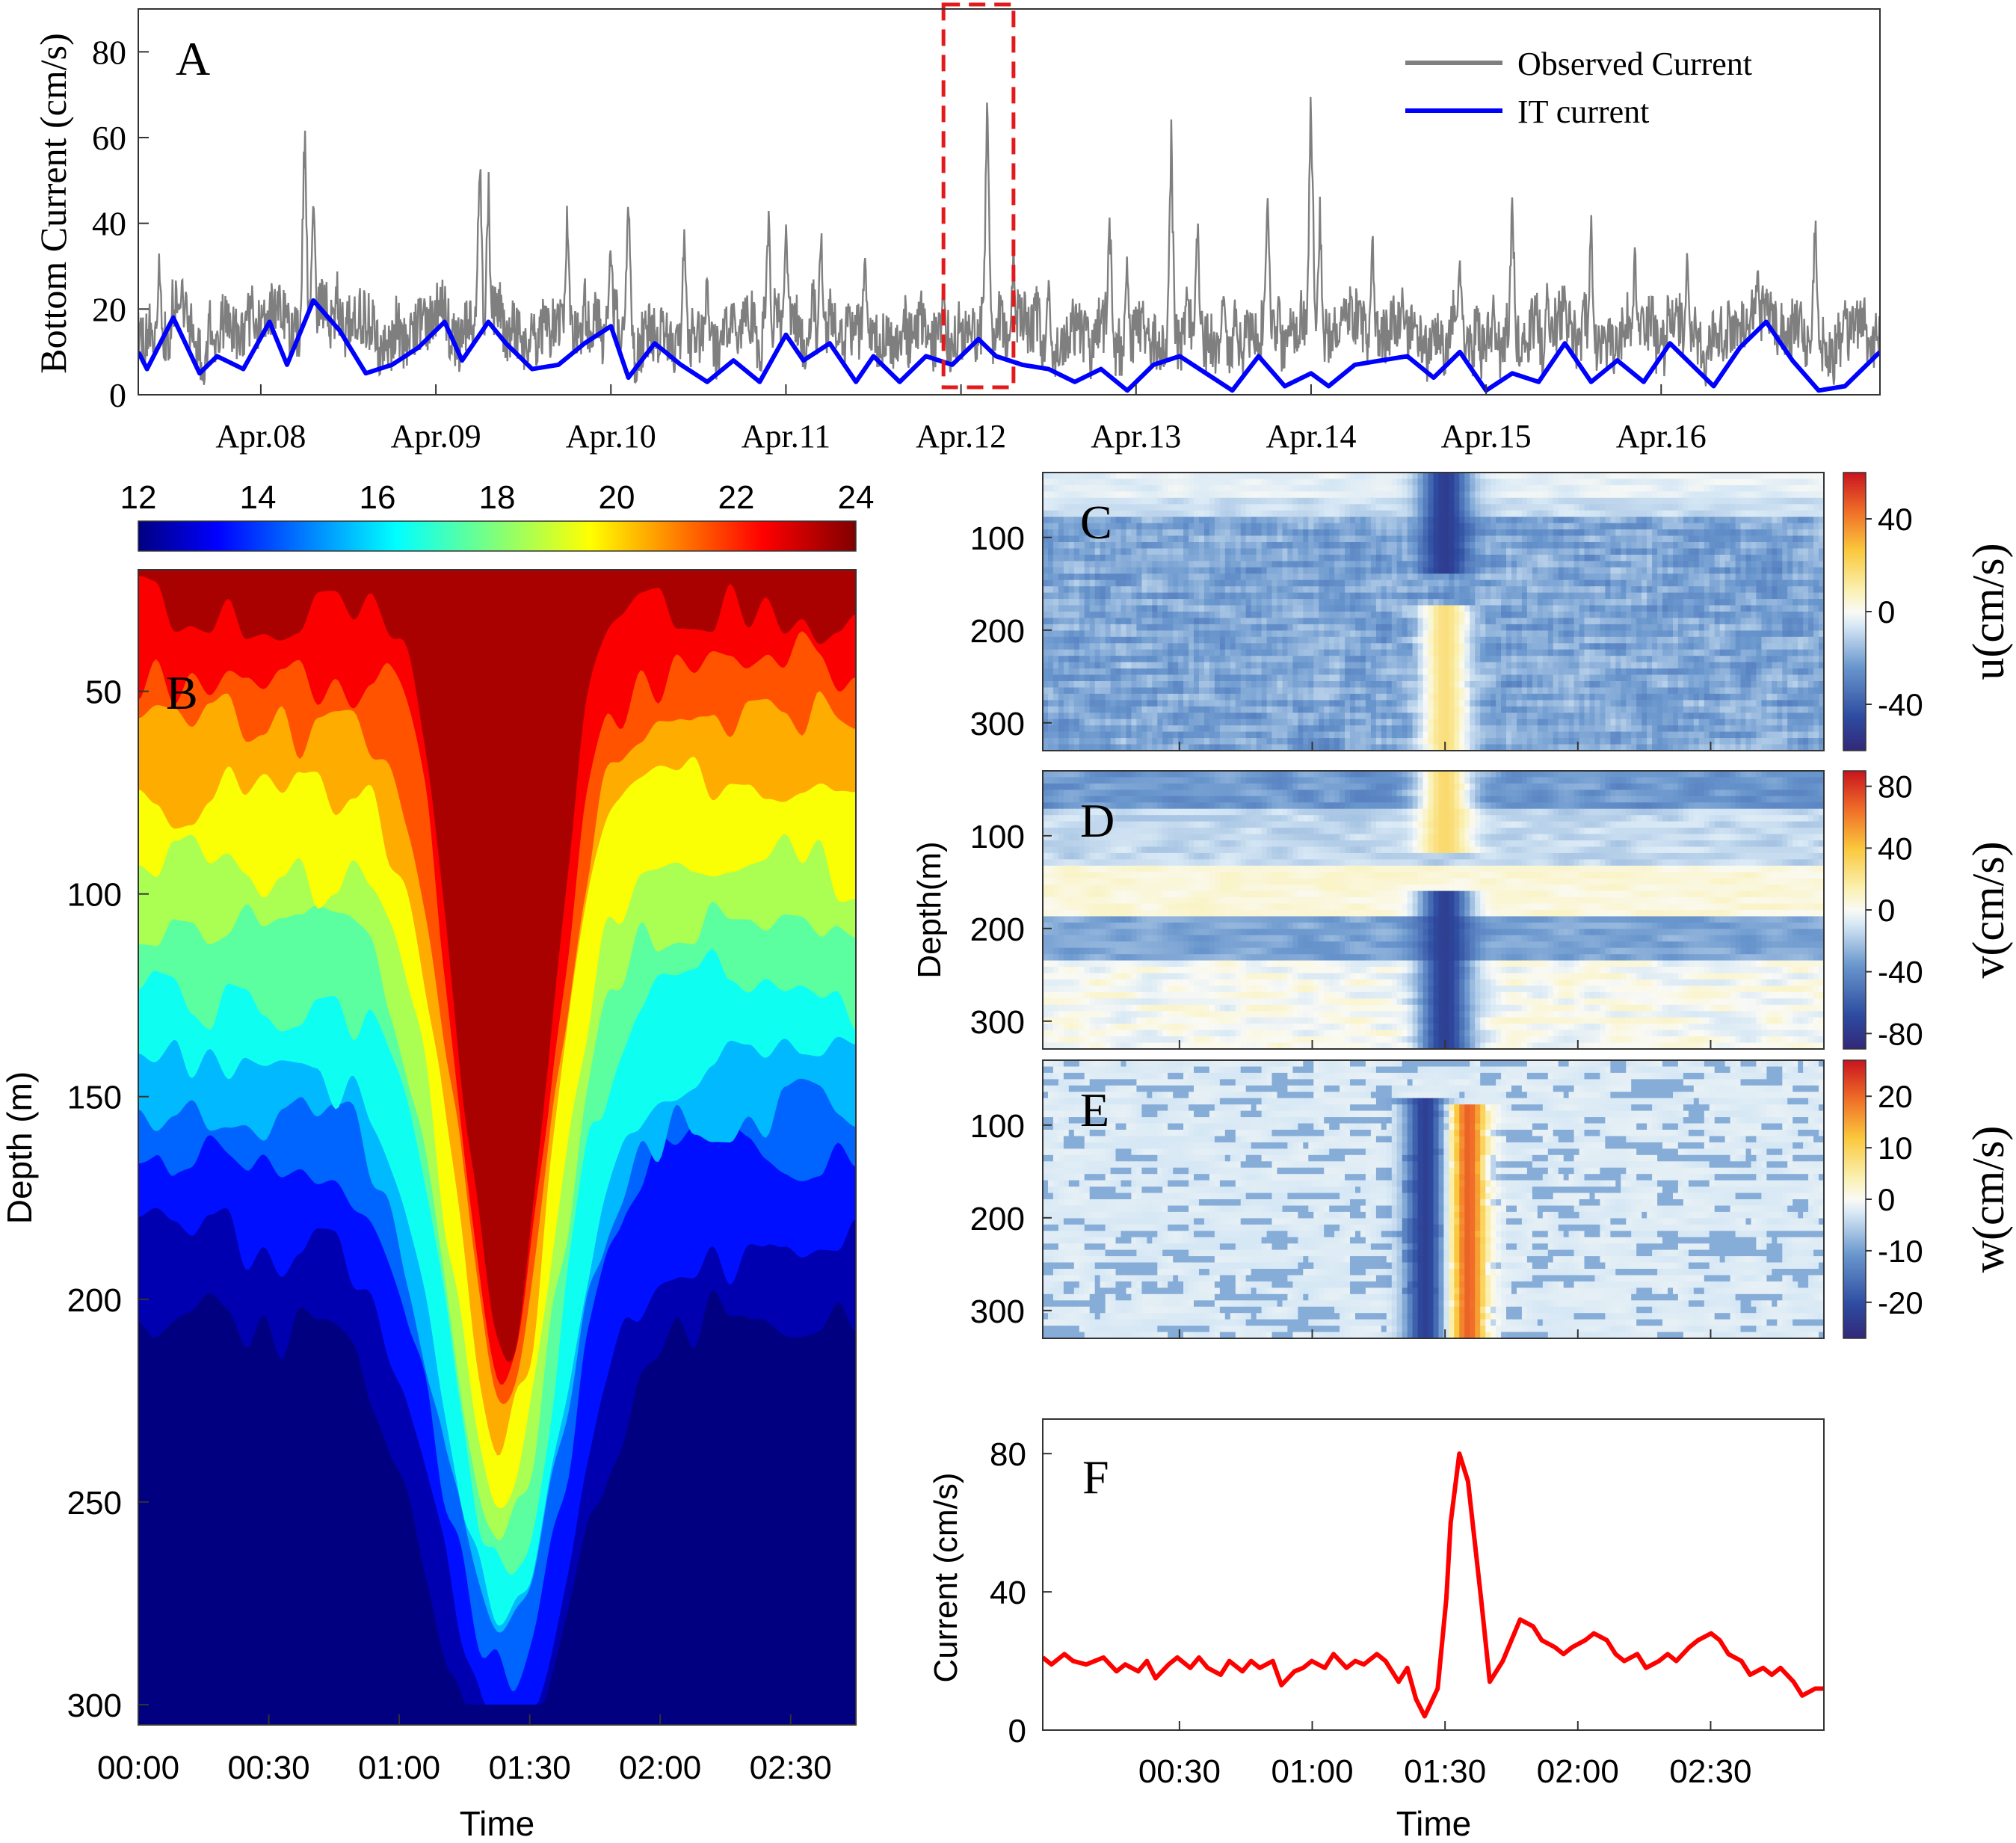 The image size is (2016, 1843). Describe the element at coordinates (530, 1768) in the screenshot. I see `panel-b-xtick-label: 01:30` at that location.